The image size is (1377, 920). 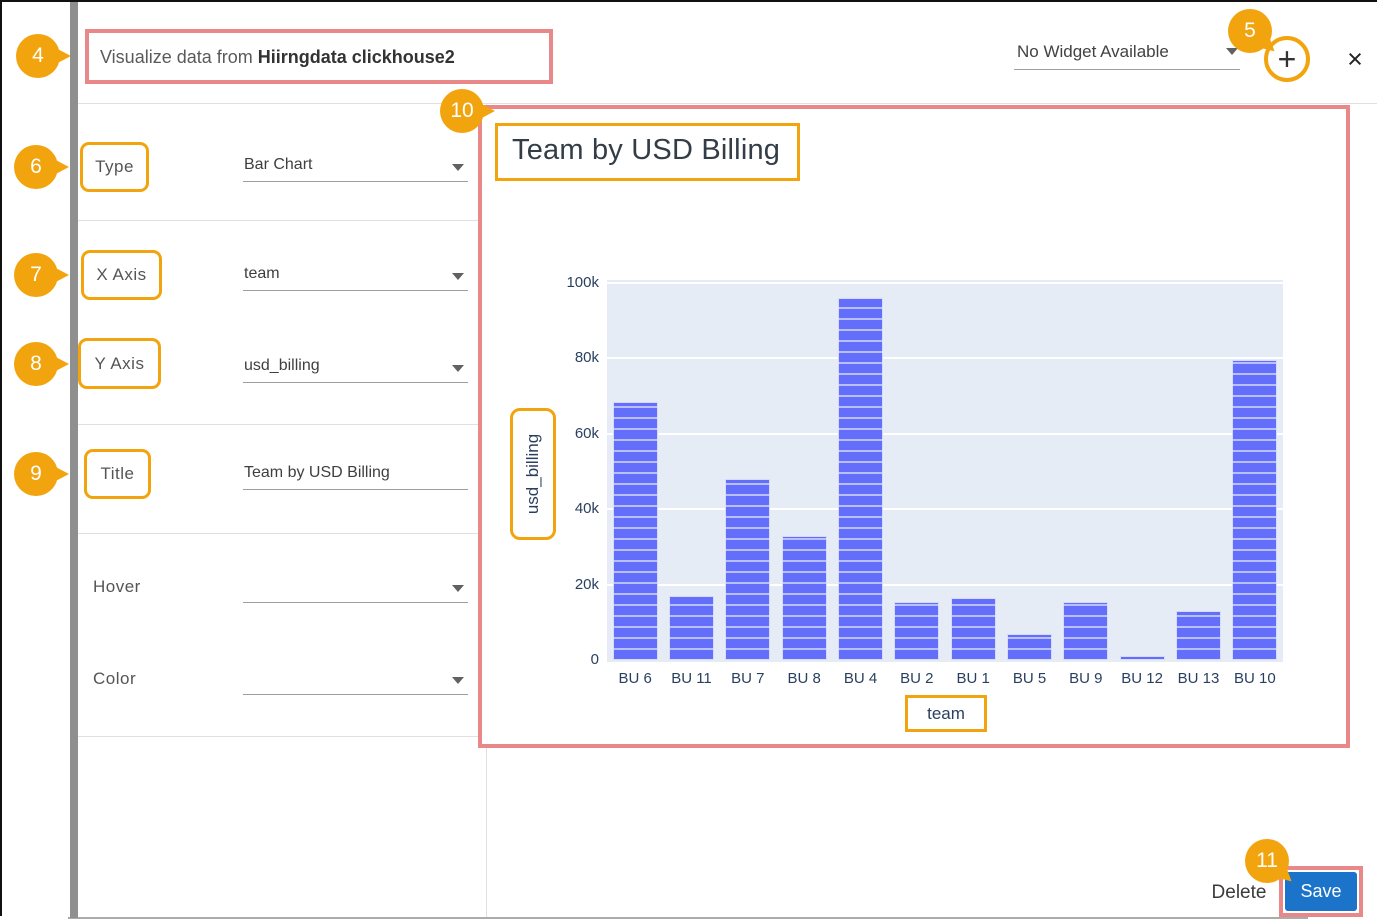 I want to click on x-axis-value: team, so click(x=262, y=273).